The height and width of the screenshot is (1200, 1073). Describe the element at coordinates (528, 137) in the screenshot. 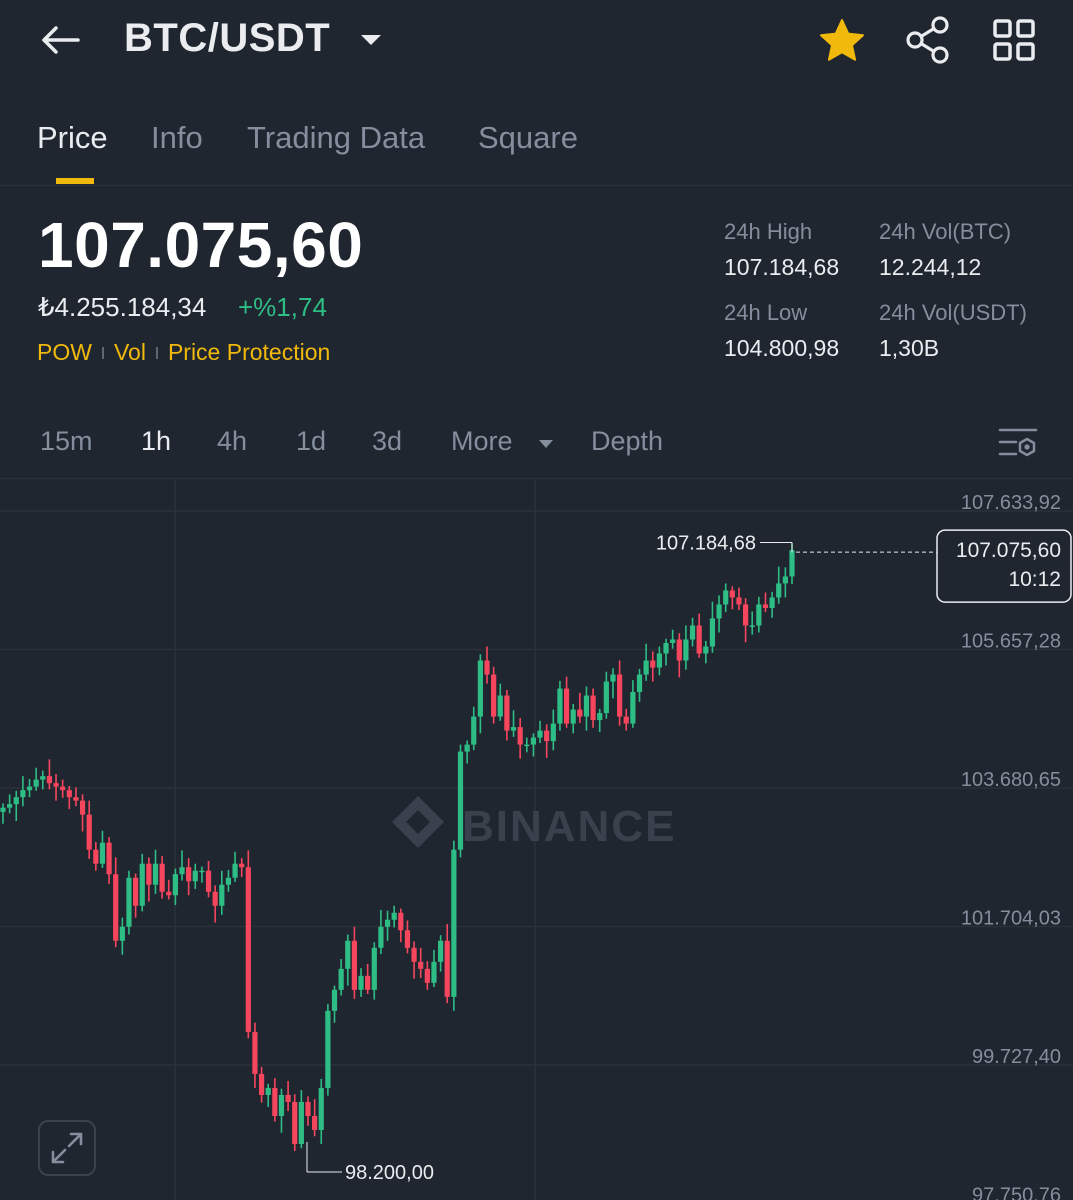

I see `tab-square: Square` at that location.